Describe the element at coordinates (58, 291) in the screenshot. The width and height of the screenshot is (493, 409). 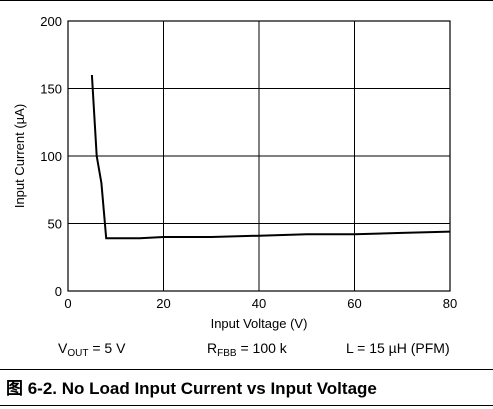
I see `y-tick-label: 0` at that location.